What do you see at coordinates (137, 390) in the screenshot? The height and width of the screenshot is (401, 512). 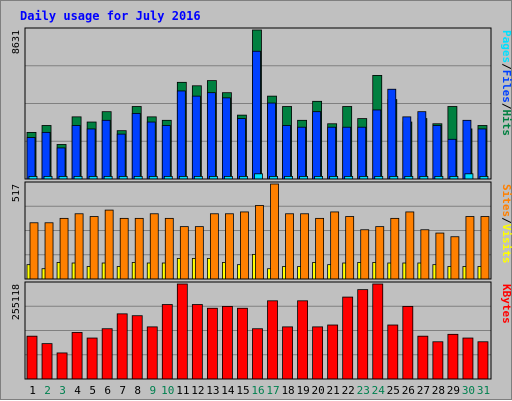 I see `x-tick-label: 8` at bounding box center [137, 390].